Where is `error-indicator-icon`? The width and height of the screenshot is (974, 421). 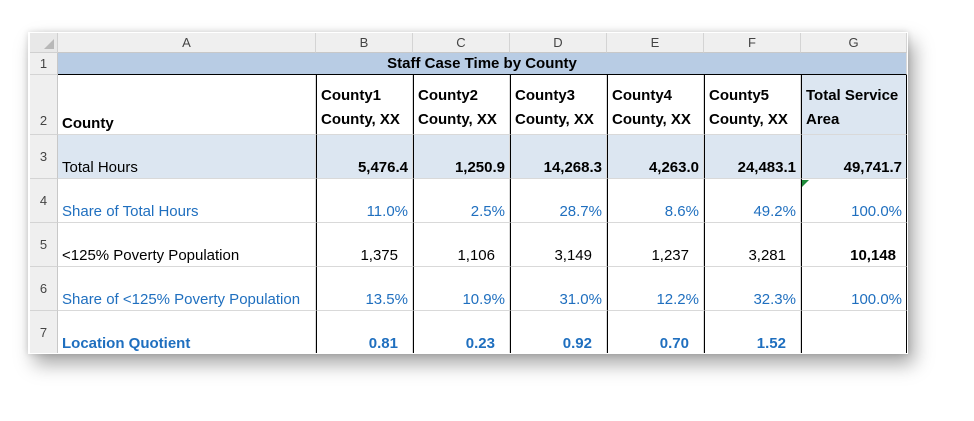 error-indicator-icon is located at coordinates (805, 183).